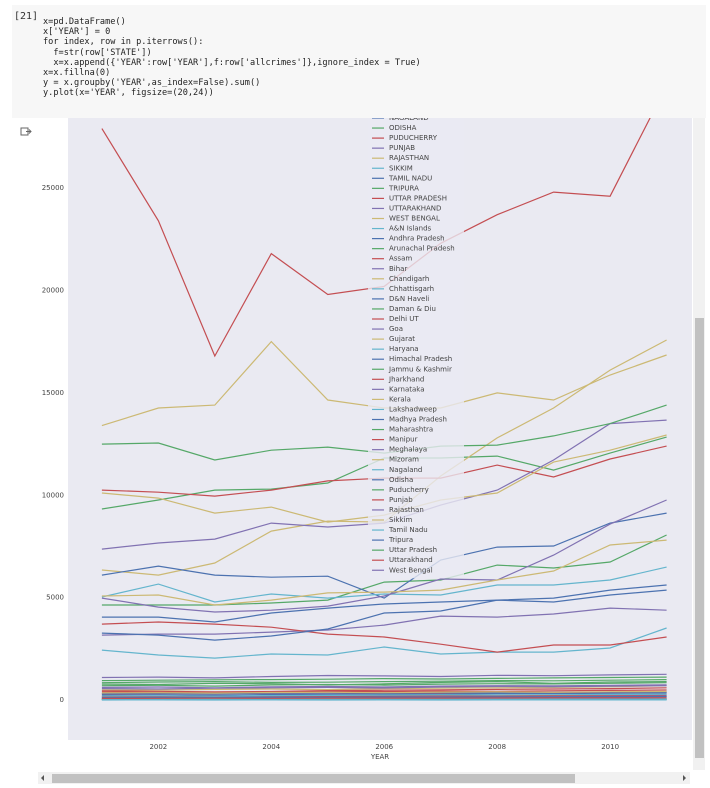  Describe the element at coordinates (403, 128) in the screenshot. I see `legend-label: ODISHA` at that location.